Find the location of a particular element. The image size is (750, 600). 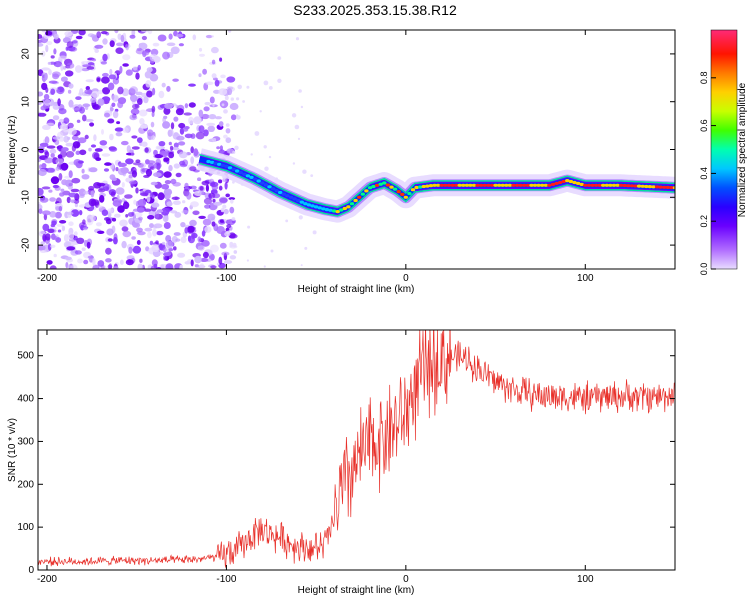

x-tick-label: -200 is located at coordinates (47, 579).